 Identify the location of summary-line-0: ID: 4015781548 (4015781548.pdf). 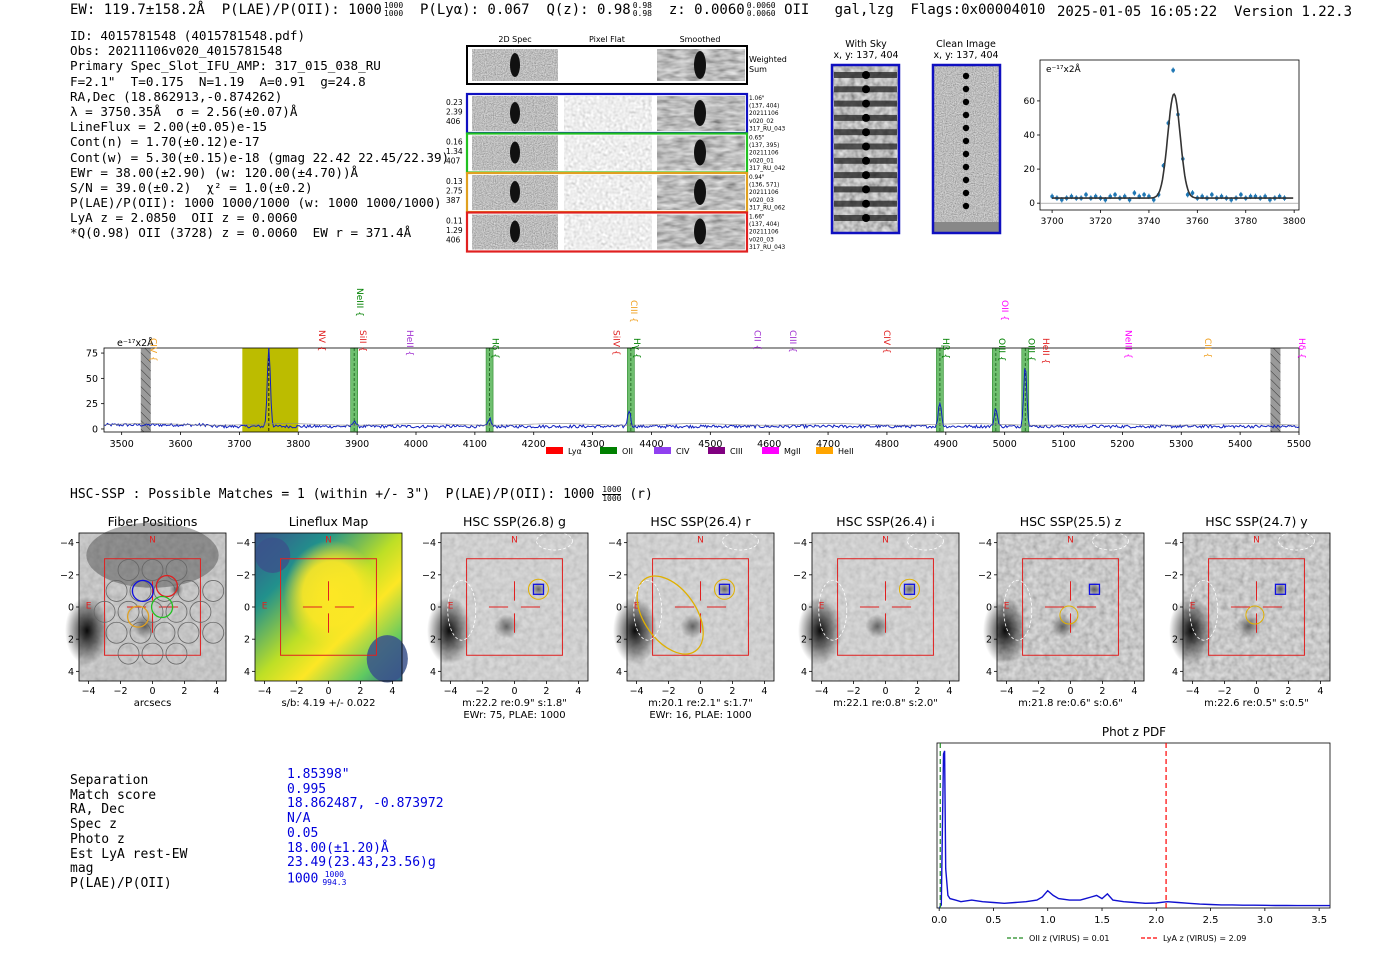
(188, 35).